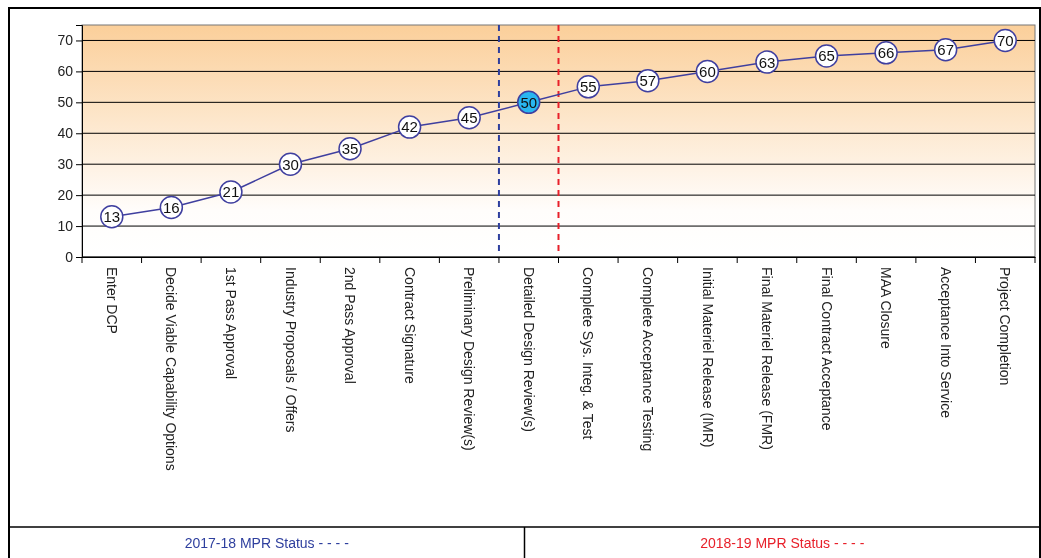 The image size is (1041, 558). I want to click on y-tick-label: 40, so click(65, 133).